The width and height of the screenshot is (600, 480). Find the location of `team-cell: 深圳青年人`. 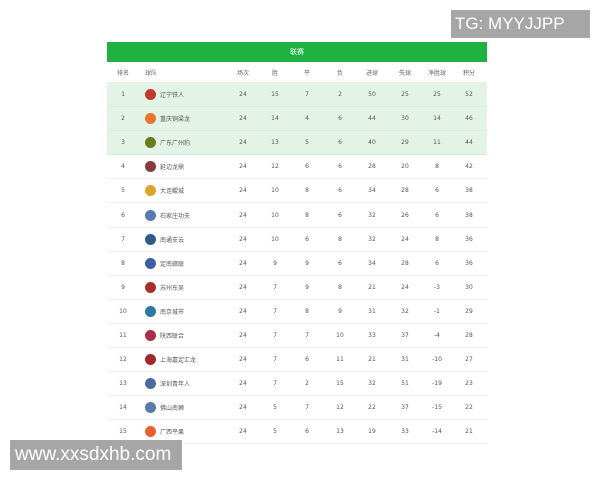

team-cell: 深圳青年人 is located at coordinates (167, 383).